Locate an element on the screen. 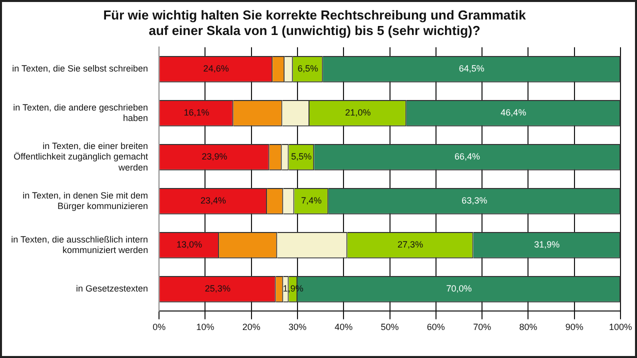 The image size is (637, 358). data-label: 66,4% is located at coordinates (467, 157).